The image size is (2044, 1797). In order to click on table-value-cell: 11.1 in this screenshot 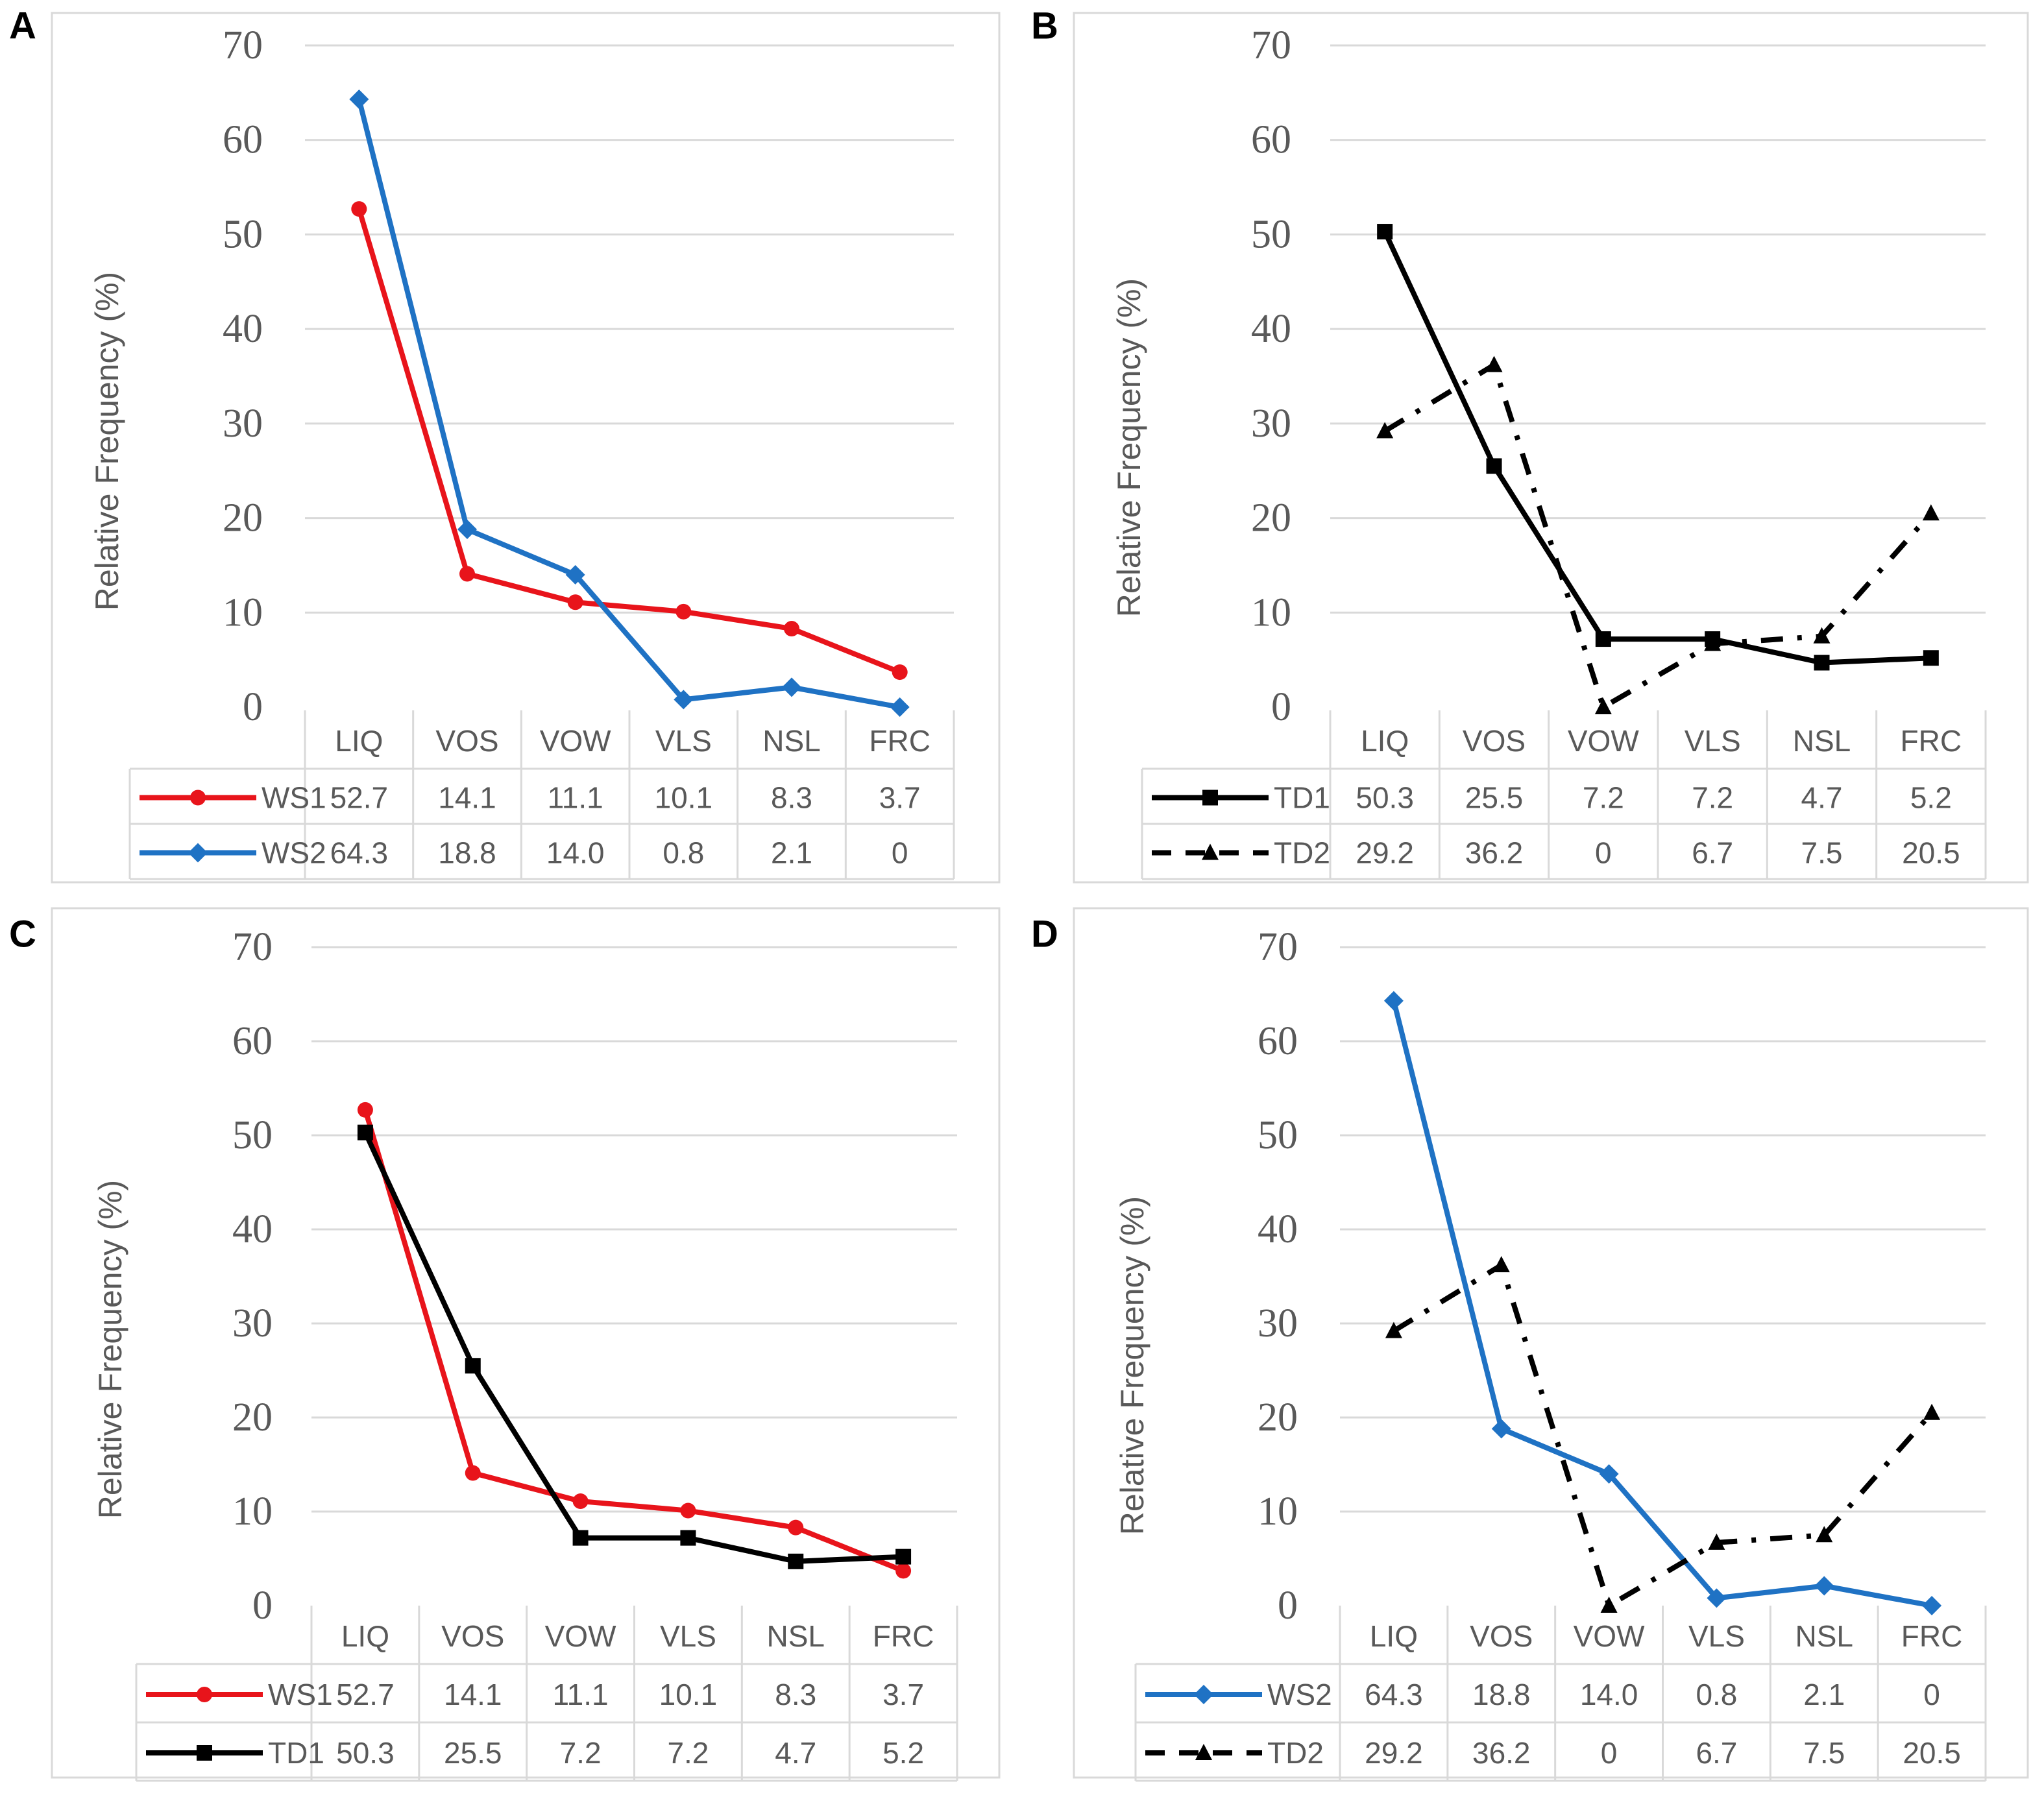, I will do `click(575, 798)`.